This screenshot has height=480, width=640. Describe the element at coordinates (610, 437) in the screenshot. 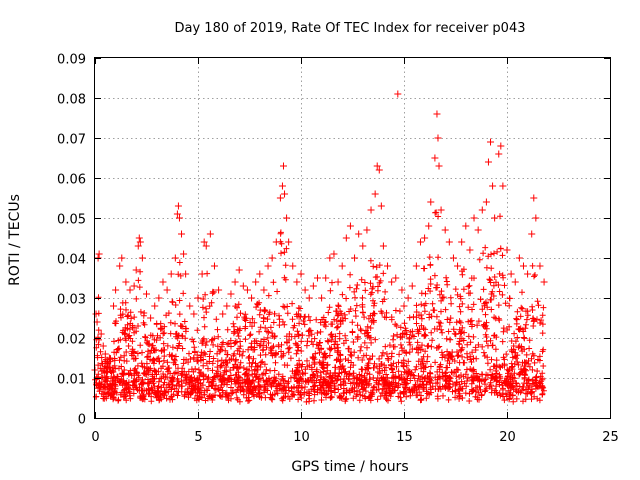

I see `x-tick-label: 25` at that location.